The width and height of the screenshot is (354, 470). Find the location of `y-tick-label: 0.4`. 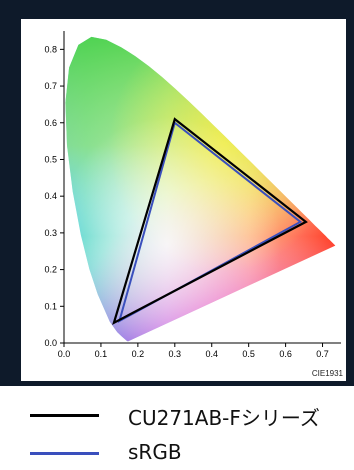

y-tick-label: 0.4 is located at coordinates (50, 196).